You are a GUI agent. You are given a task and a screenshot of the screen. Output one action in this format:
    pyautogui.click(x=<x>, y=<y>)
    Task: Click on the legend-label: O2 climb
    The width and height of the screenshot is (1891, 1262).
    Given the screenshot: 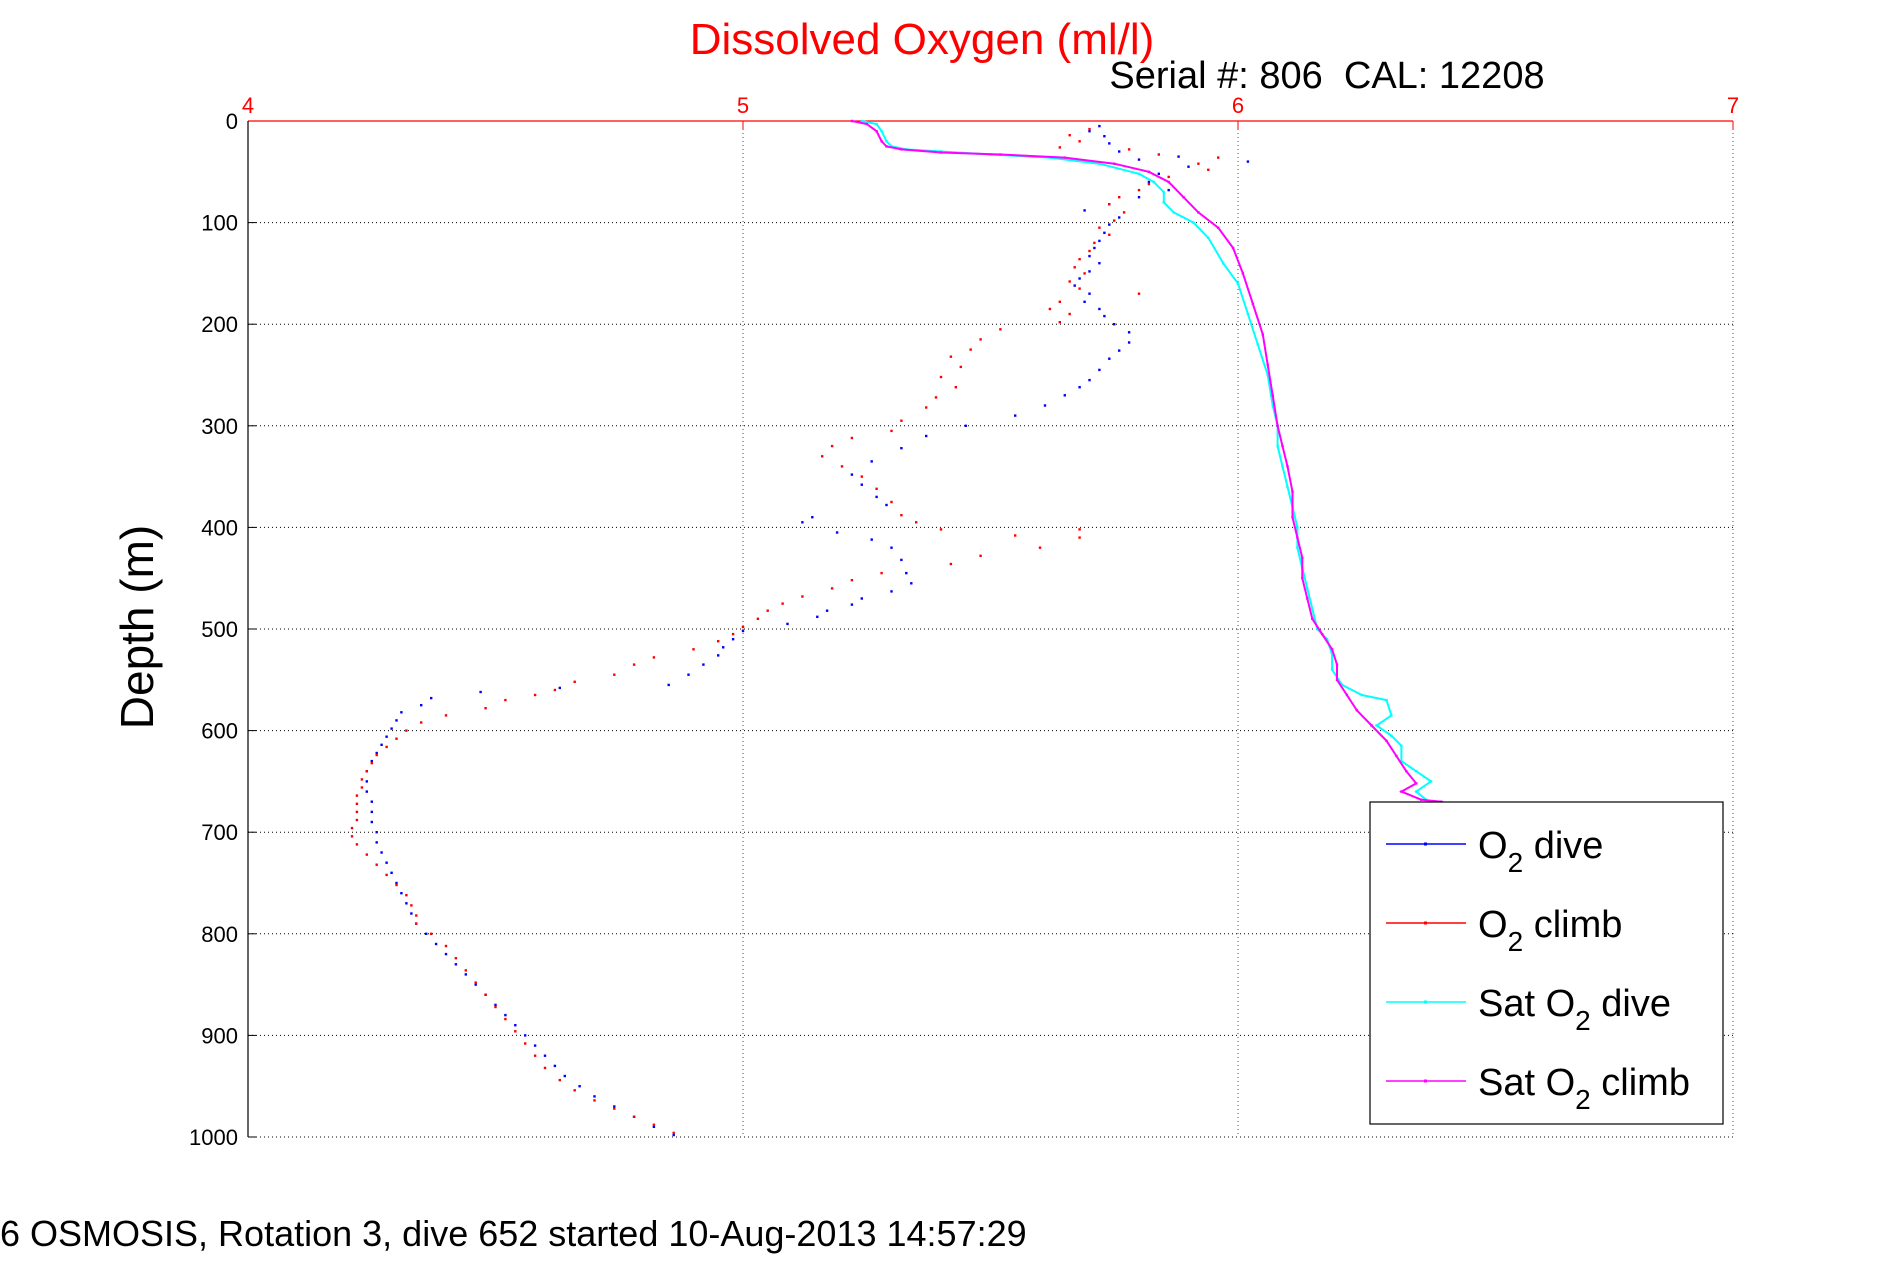 What is the action you would take?
    pyautogui.click(x=1550, y=930)
    